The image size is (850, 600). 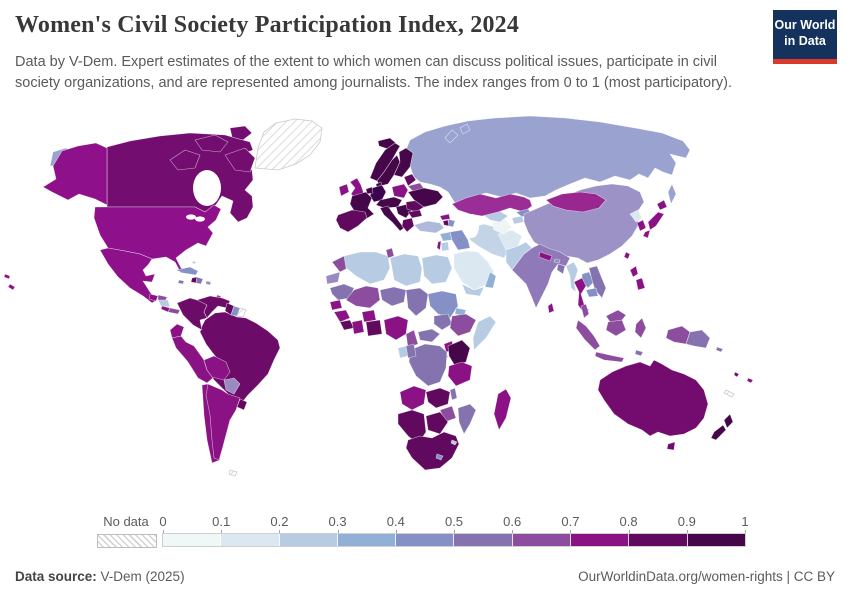 I want to click on map-region-south-sudan, so click(x=443, y=322).